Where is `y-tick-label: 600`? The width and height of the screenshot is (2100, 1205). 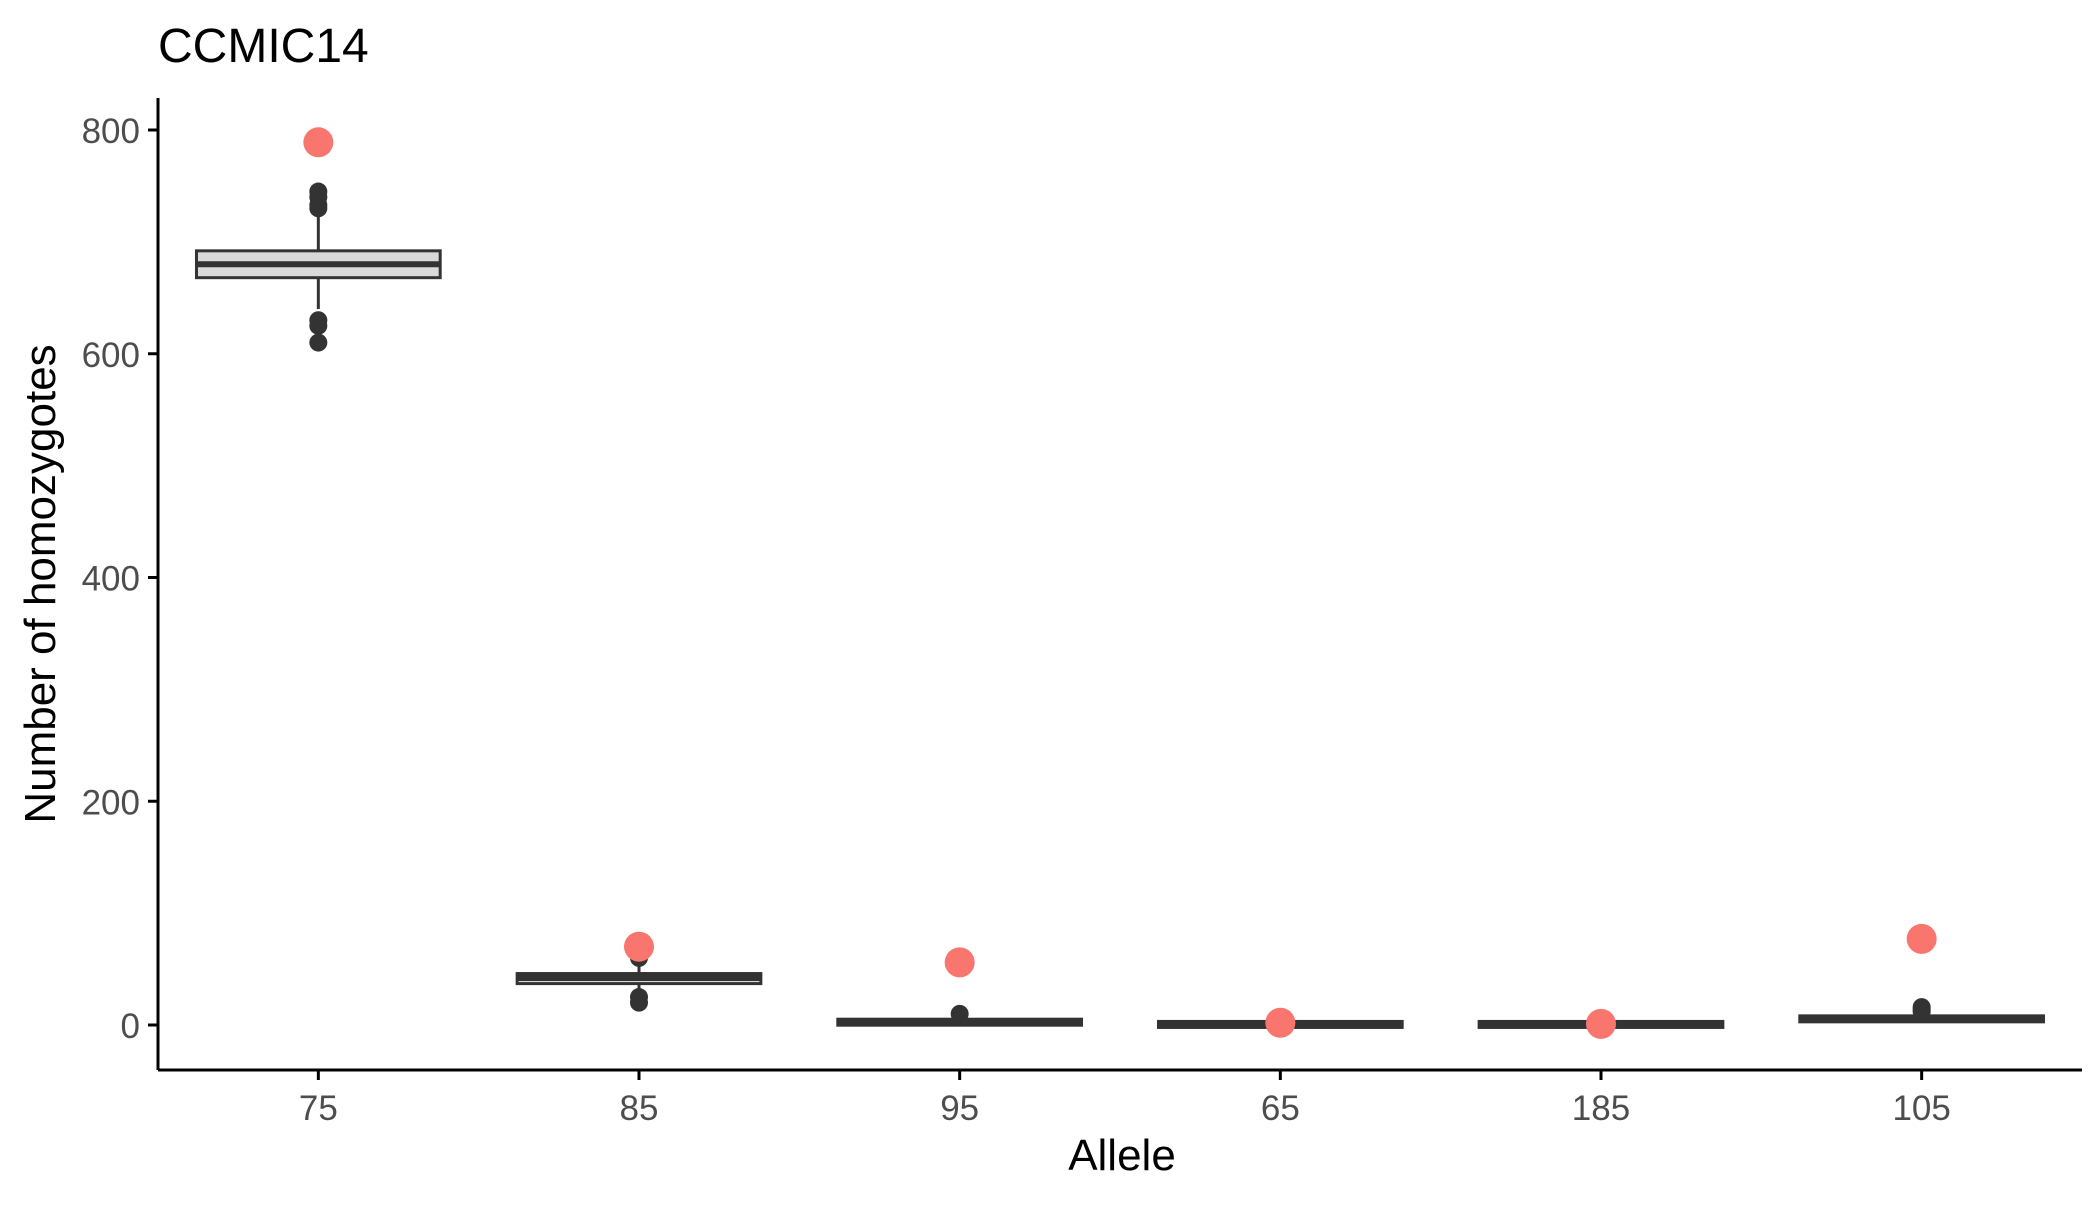 y-tick-label: 600 is located at coordinates (111, 355).